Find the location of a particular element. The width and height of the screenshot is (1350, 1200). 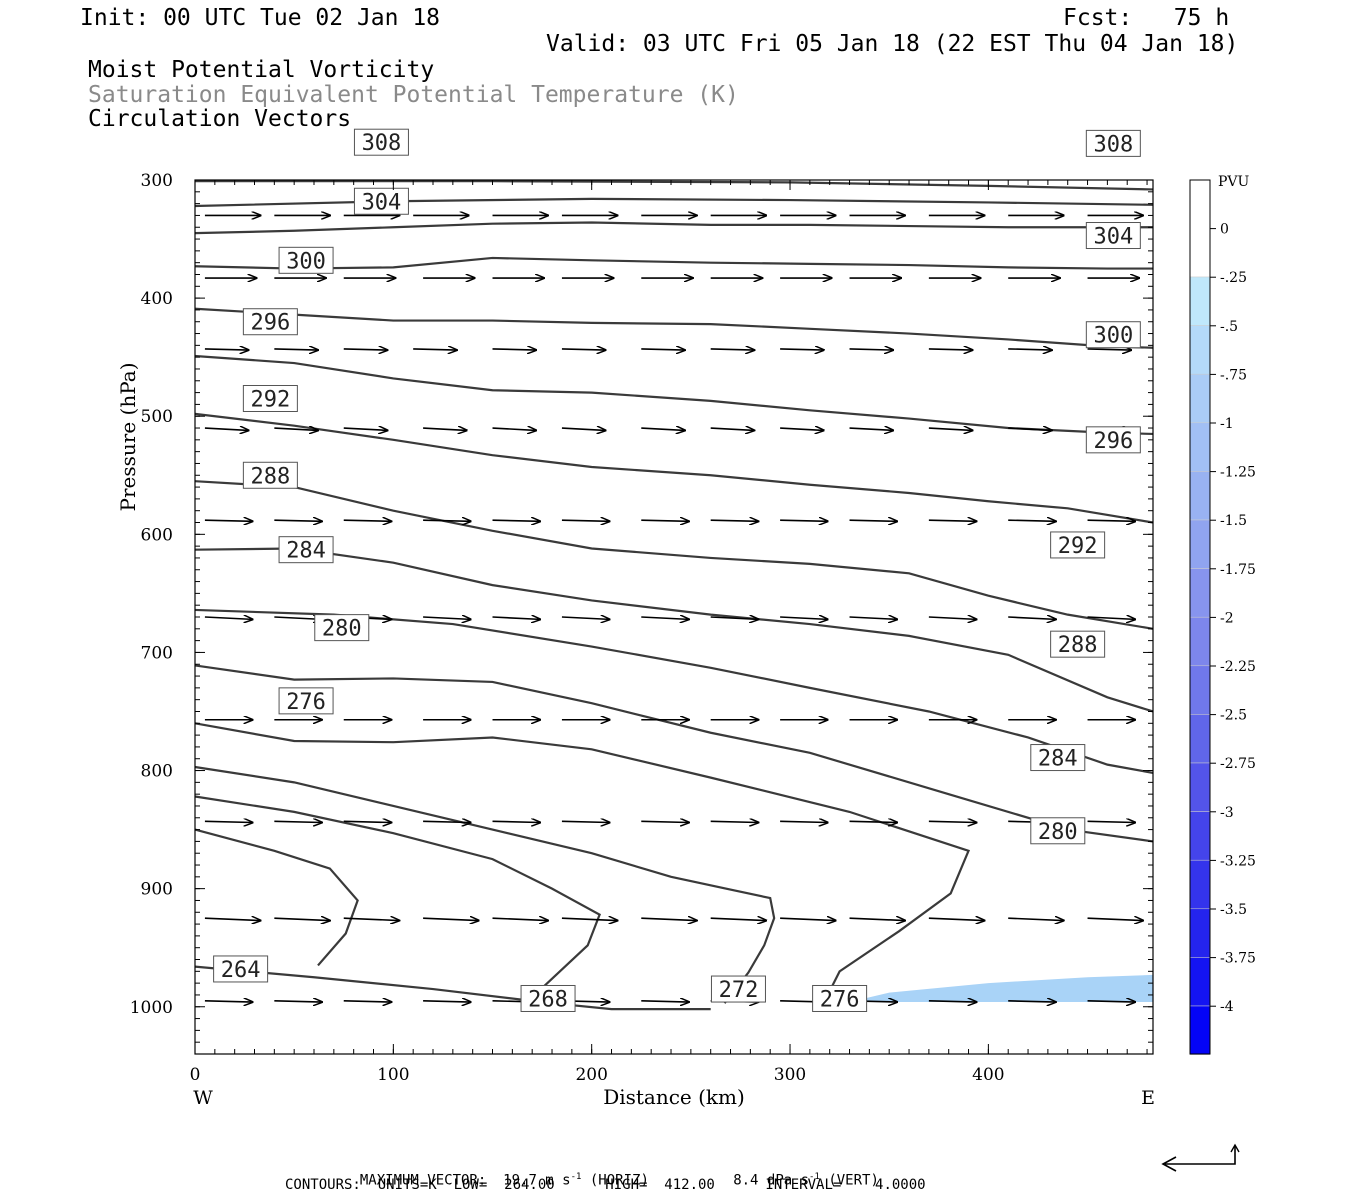

max-horiz-value: 19.7 m s is located at coordinates (537, 1180).